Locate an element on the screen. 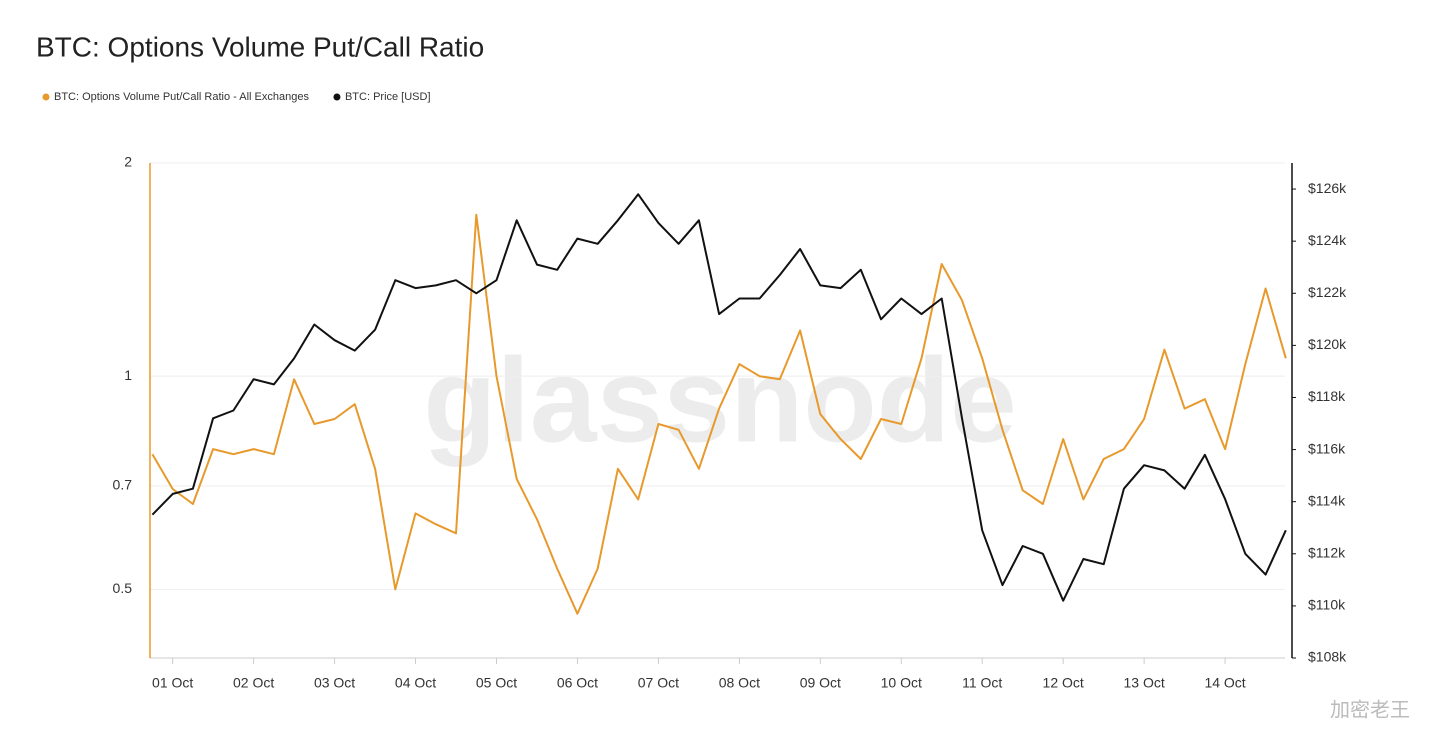 Image resolution: width=1440 pixels, height=741 pixels. x-tick-label: 03 Oct is located at coordinates (334, 683).